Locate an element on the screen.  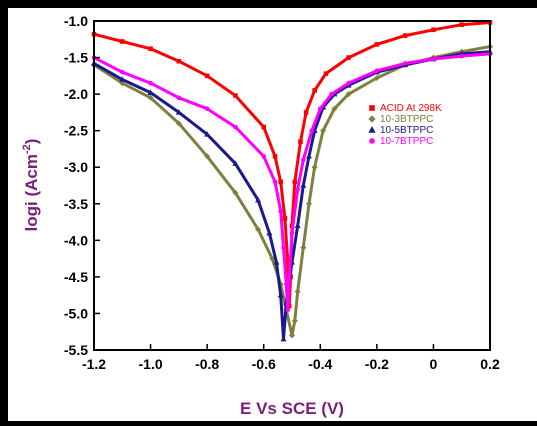
y-tick-label: -5.0 is located at coordinates (76, 313).